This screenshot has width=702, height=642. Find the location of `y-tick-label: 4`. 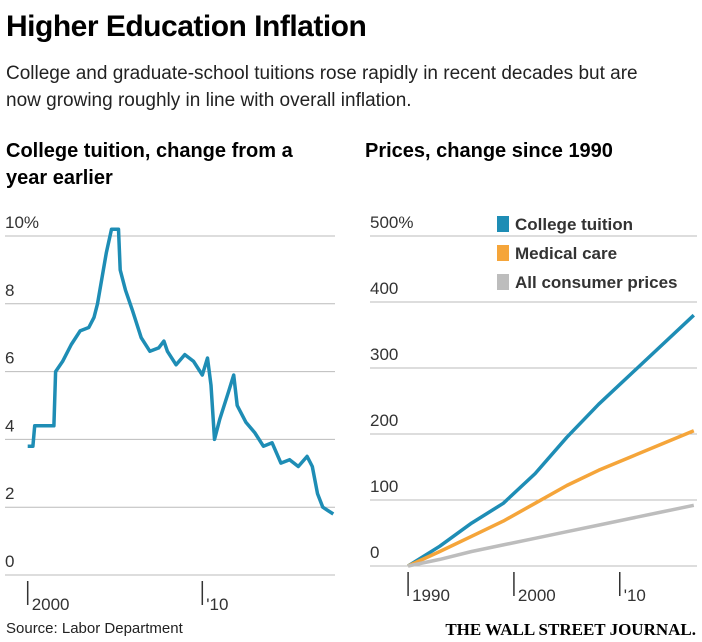

y-tick-label: 4 is located at coordinates (9, 425).